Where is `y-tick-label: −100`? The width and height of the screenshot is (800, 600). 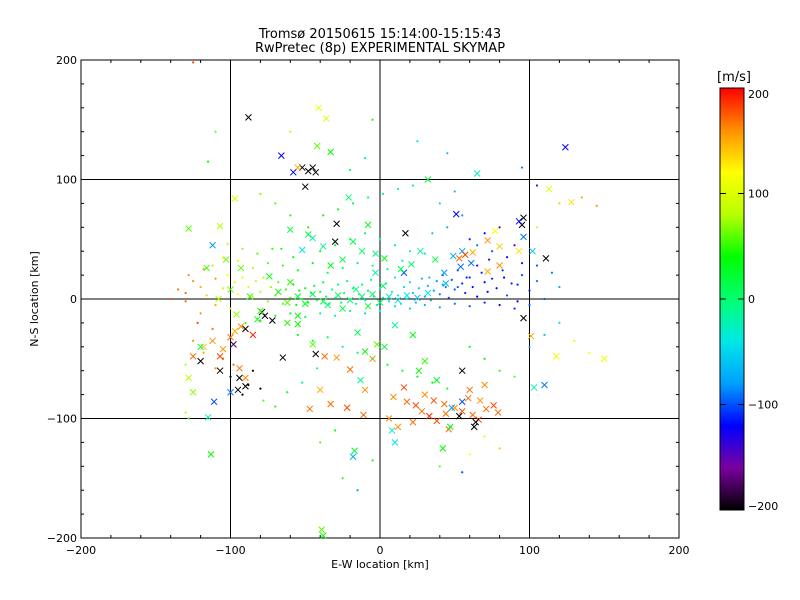 y-tick-label: −100 is located at coordinates (62, 419).